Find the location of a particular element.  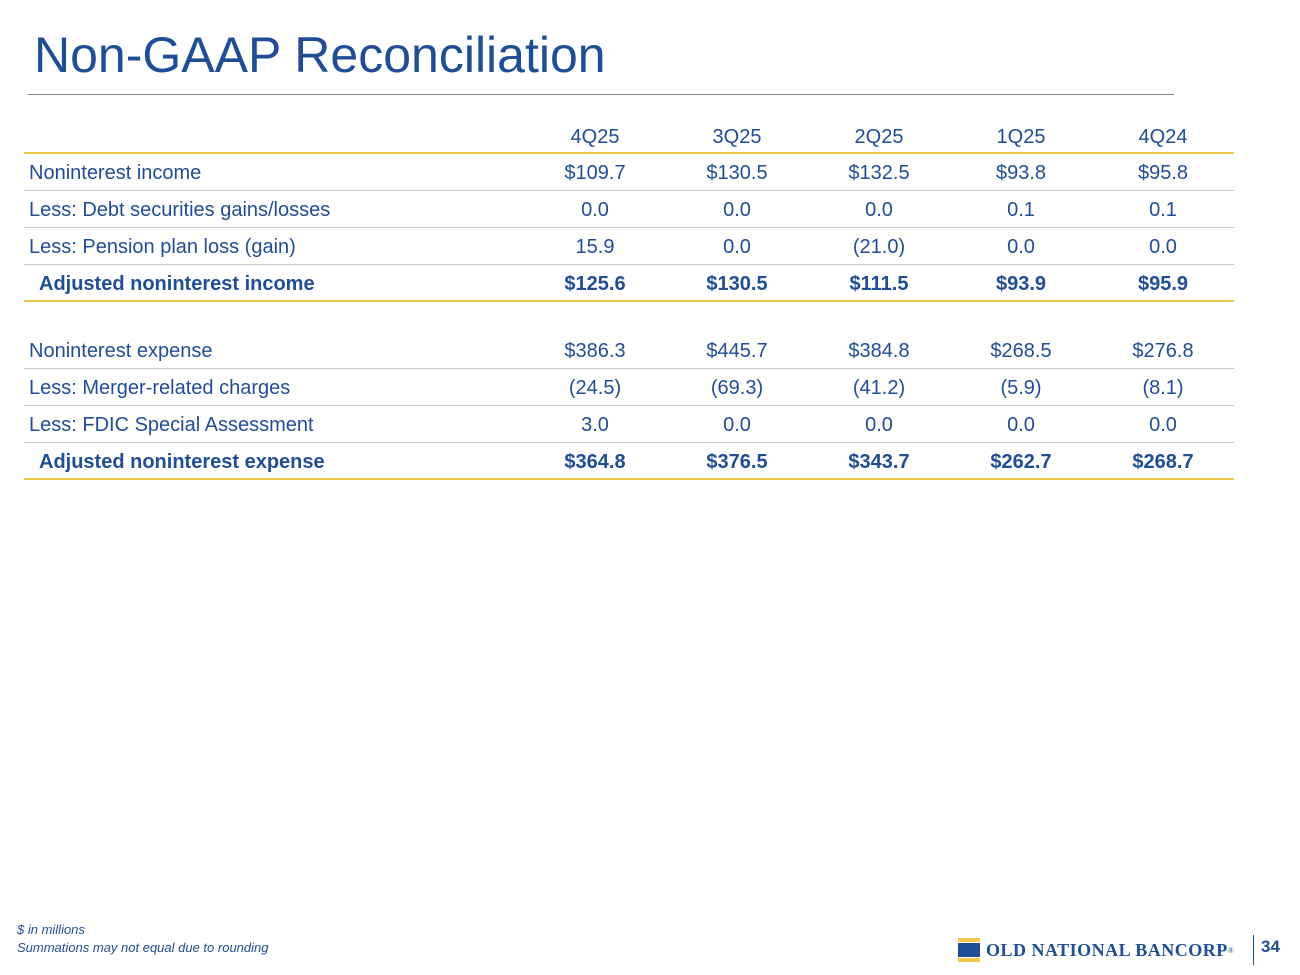

table-cell: 3.0 is located at coordinates (595, 425).